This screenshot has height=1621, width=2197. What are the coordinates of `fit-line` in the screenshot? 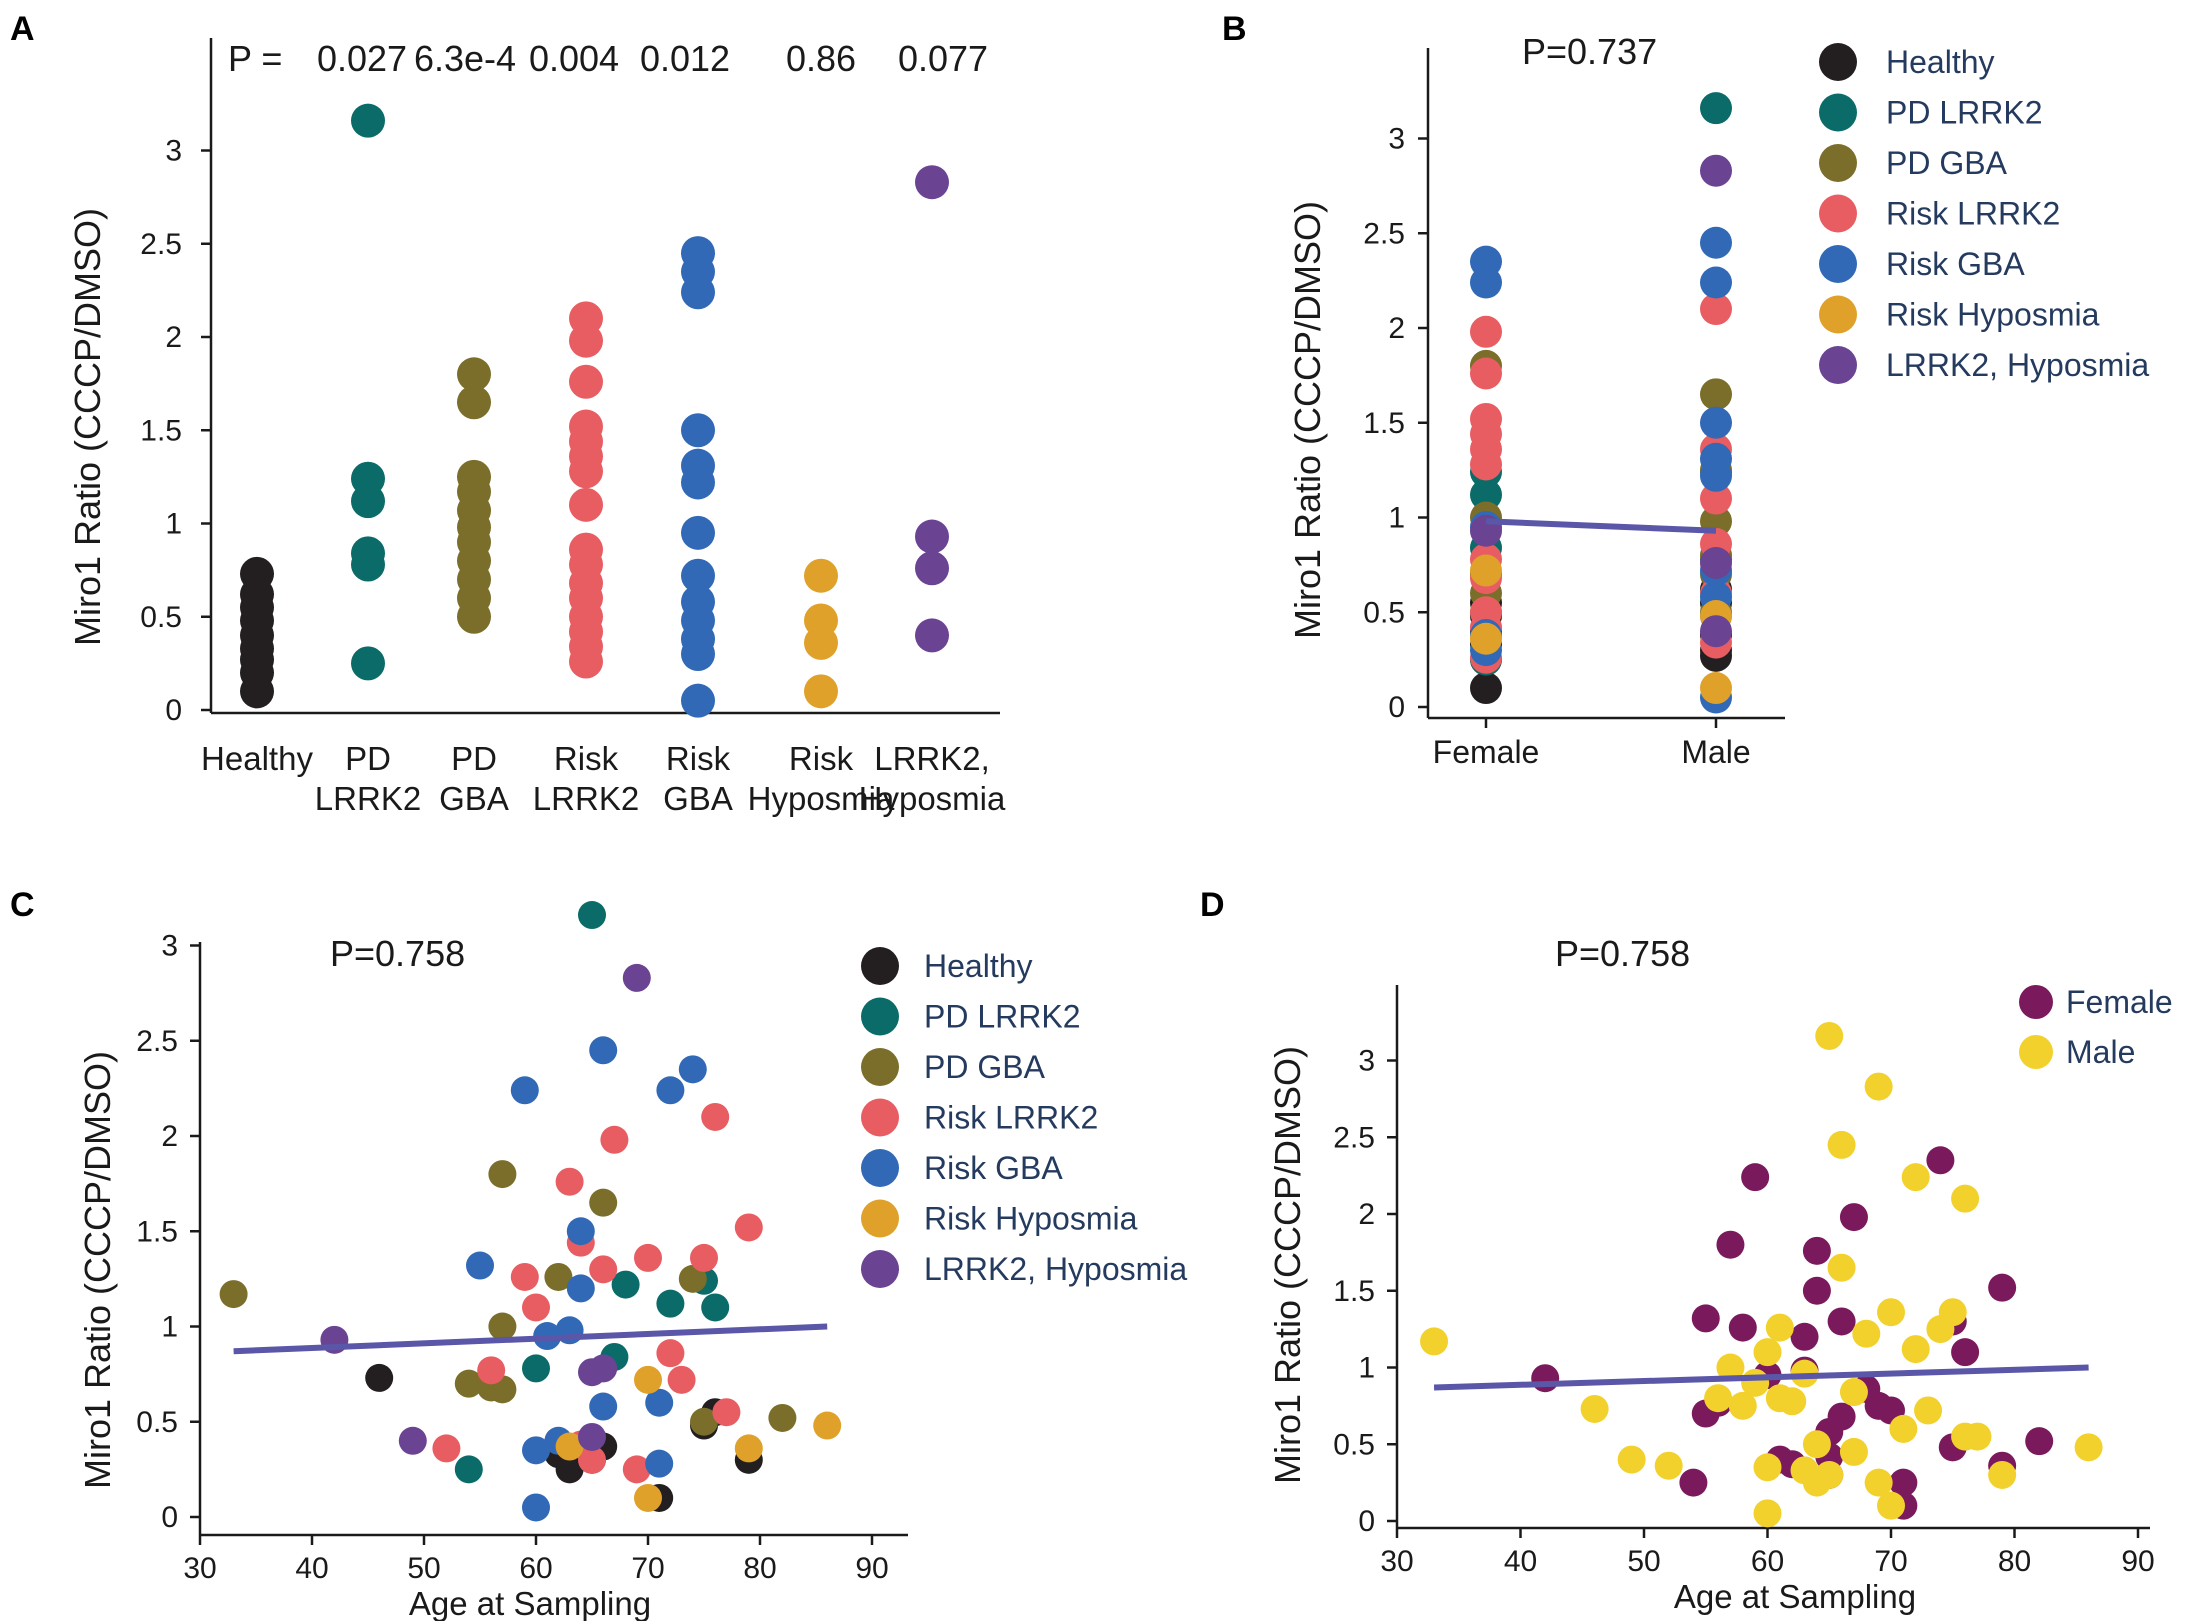 It's located at (1761, 1377).